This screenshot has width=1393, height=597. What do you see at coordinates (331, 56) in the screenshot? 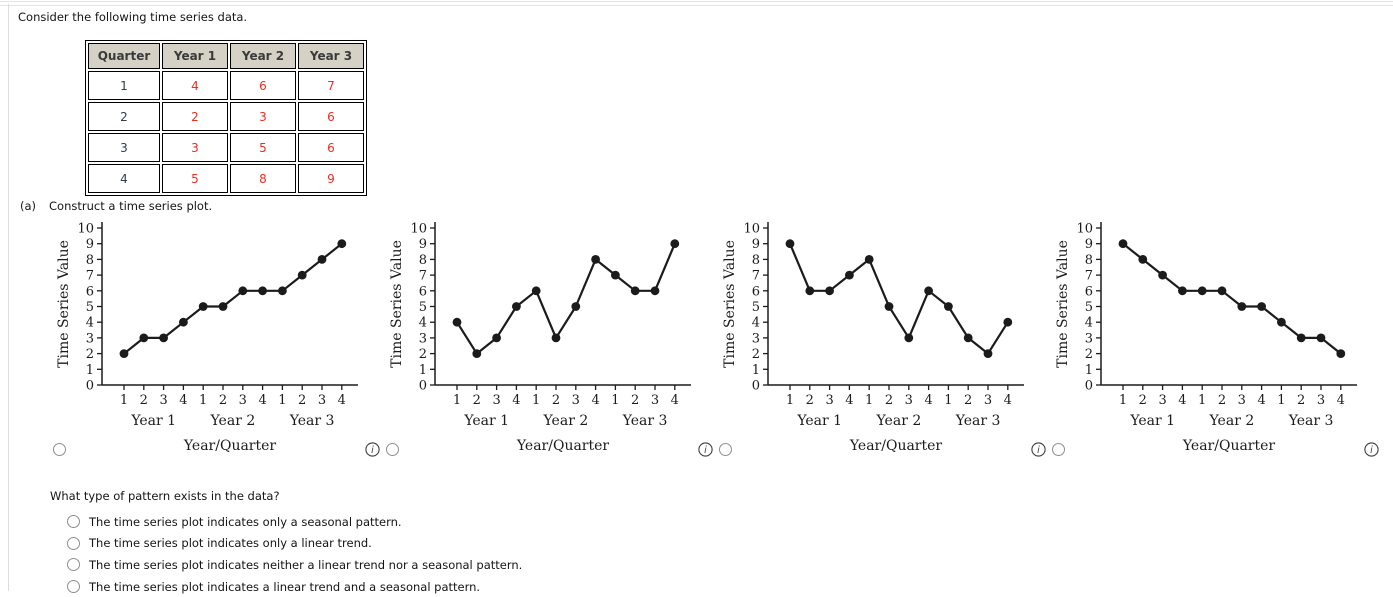
I see `table-header-cell: Year 3` at bounding box center [331, 56].